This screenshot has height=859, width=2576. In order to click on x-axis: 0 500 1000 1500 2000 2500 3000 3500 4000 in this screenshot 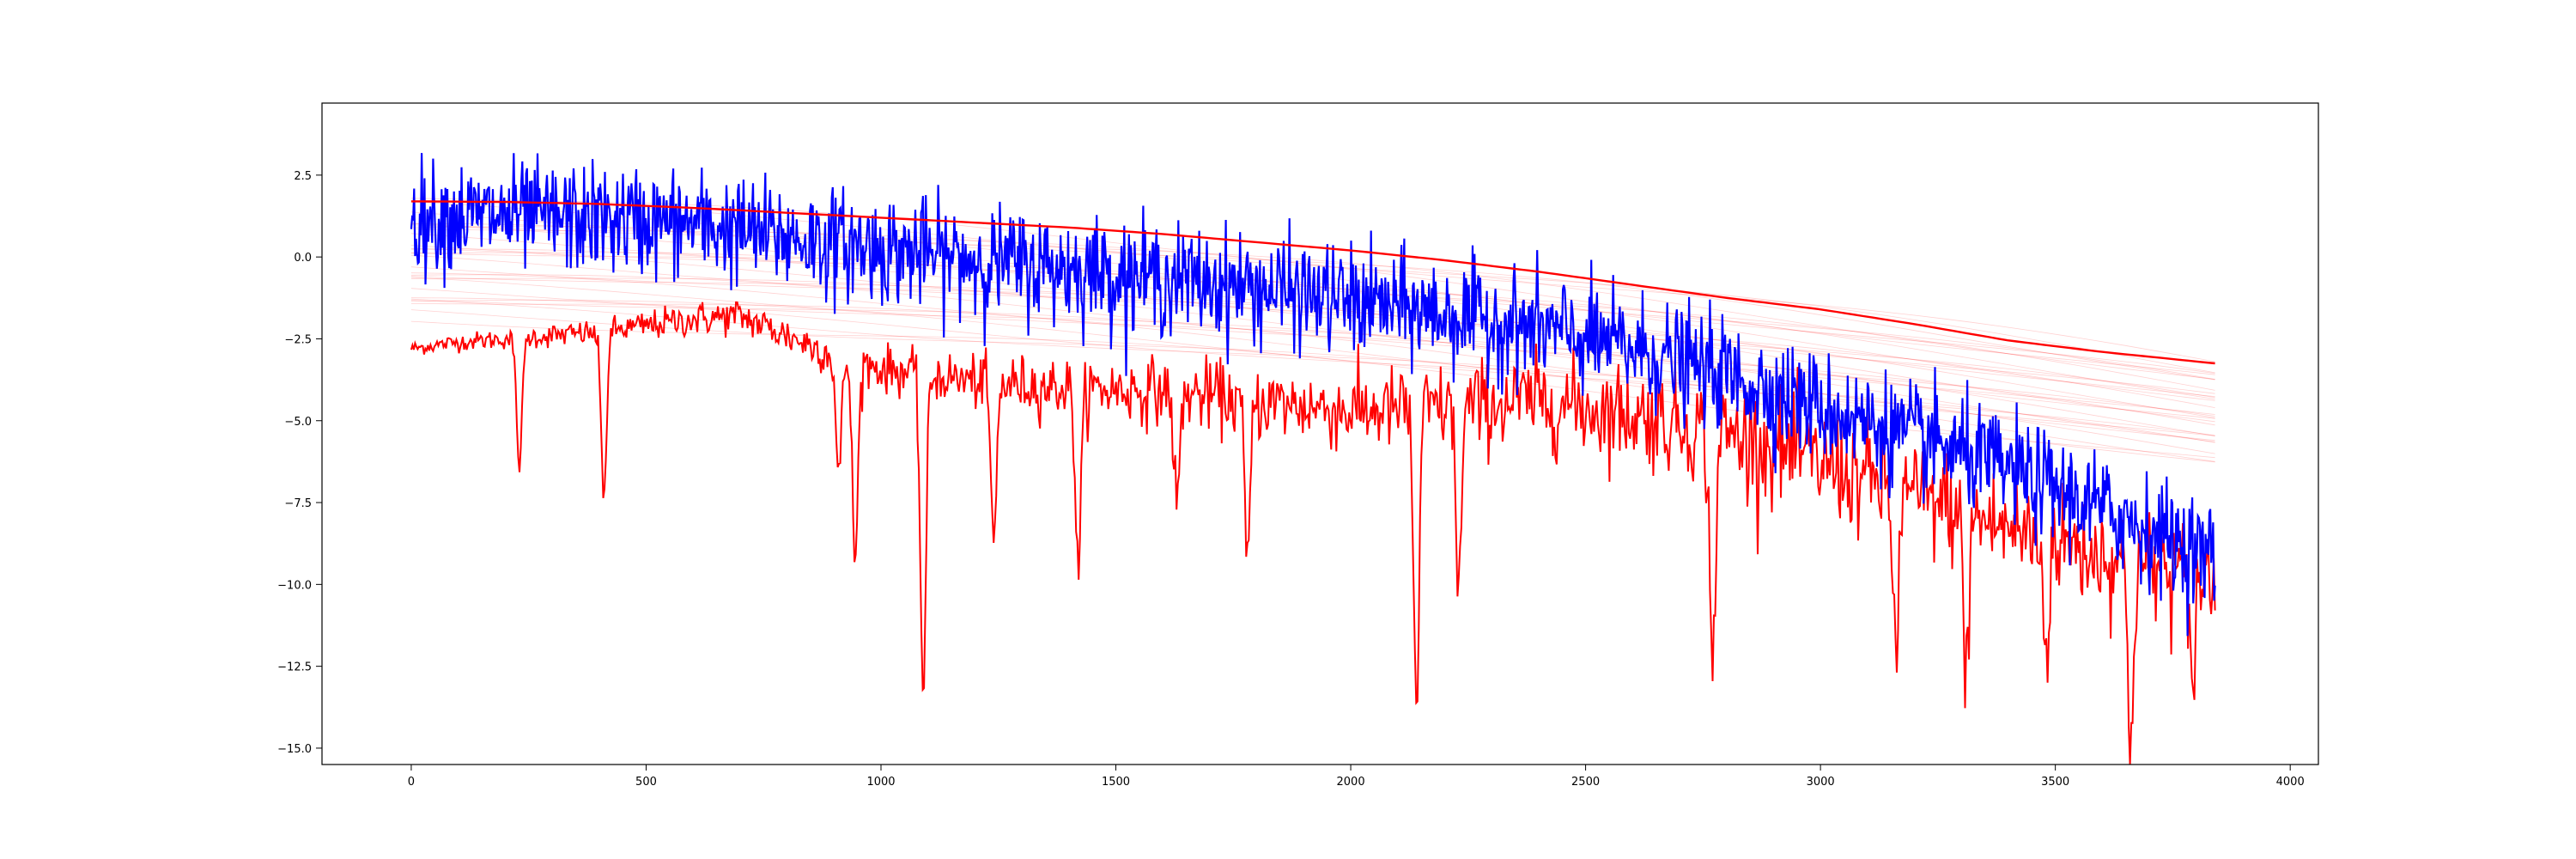, I will do `click(1356, 777)`.